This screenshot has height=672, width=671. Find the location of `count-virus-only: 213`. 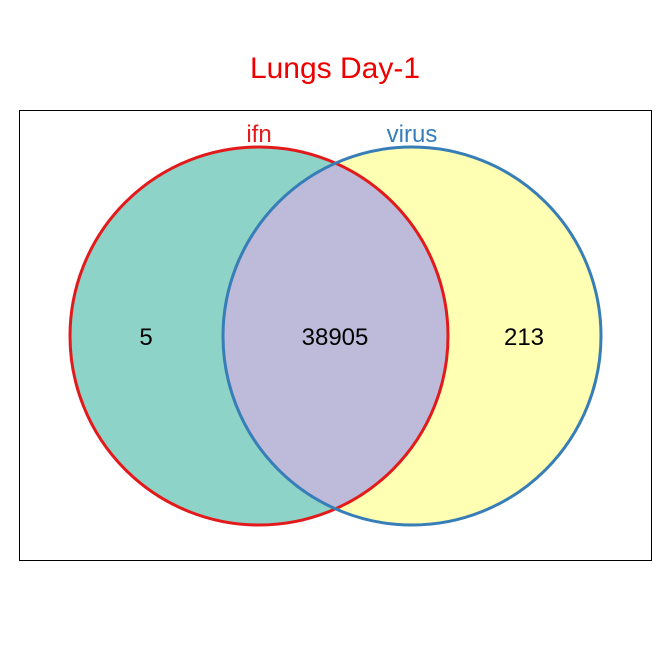

count-virus-only: 213 is located at coordinates (524, 337).